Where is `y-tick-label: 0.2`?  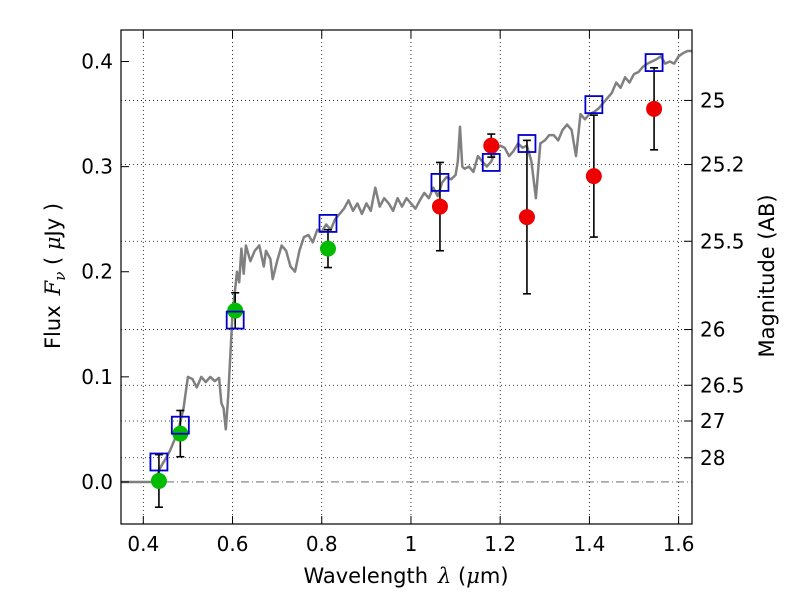
y-tick-label: 0.2 is located at coordinates (97, 272).